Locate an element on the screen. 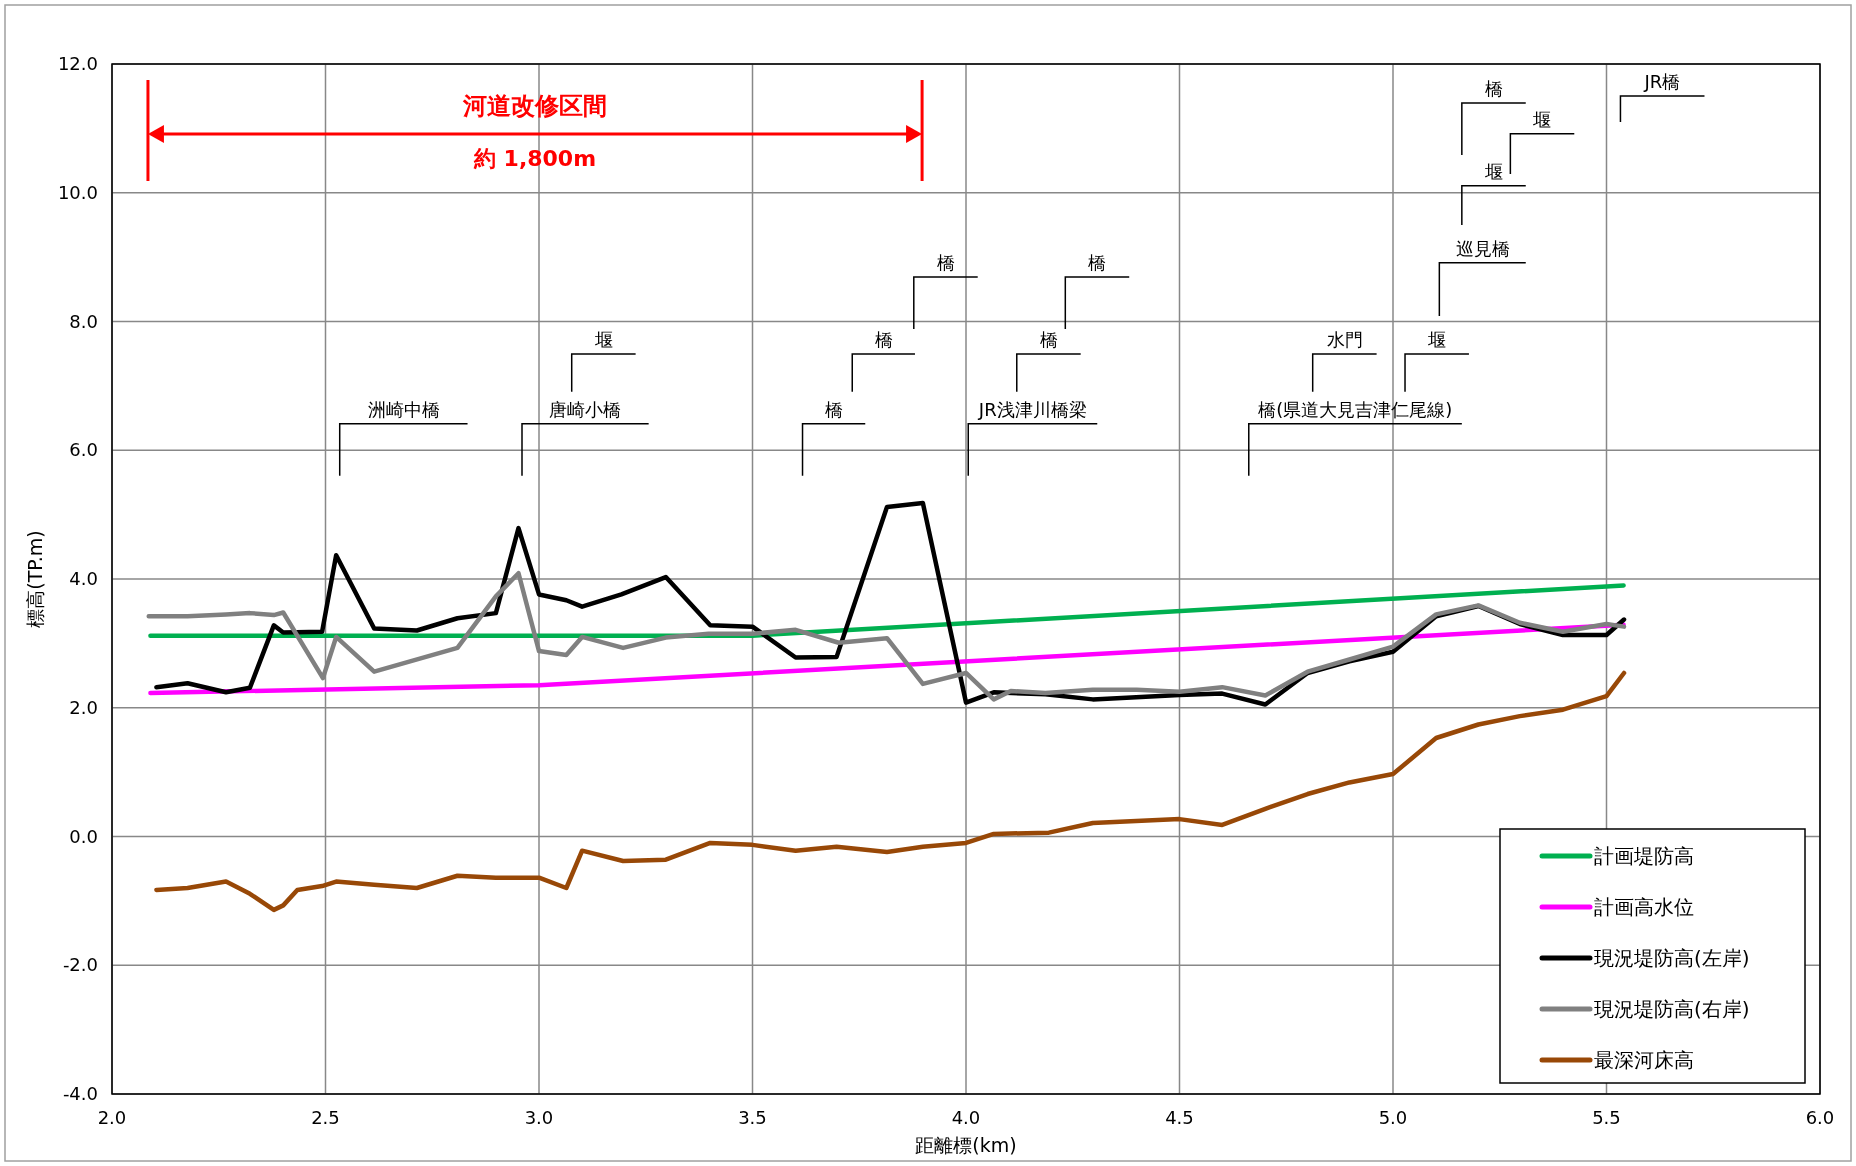  legend-label: 計画高水位 is located at coordinates (1644, 907).